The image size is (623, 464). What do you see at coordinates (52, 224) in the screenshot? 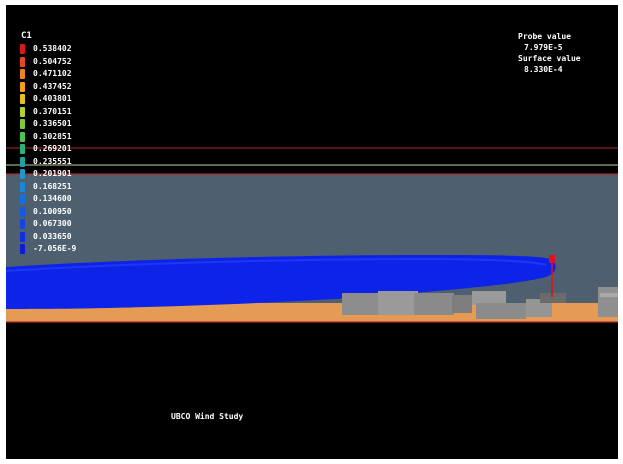
I see `legend-value-label: 0.067300` at bounding box center [52, 224].